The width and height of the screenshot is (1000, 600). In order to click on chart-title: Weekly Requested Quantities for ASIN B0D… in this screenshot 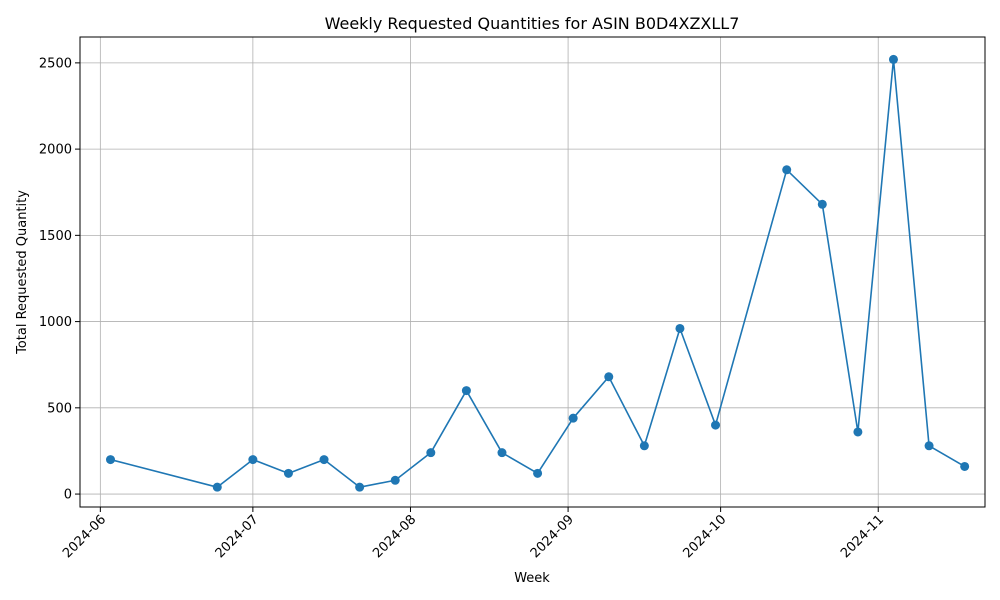, I will do `click(532, 23)`.